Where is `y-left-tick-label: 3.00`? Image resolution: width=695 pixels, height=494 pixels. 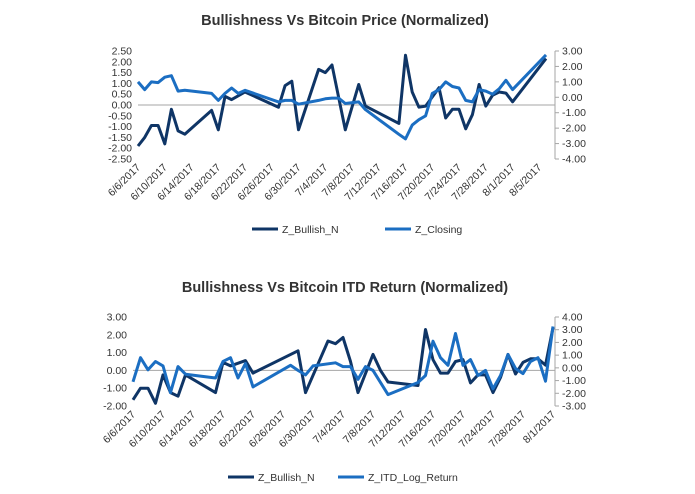 y-left-tick-label: 3.00 is located at coordinates (117, 318).